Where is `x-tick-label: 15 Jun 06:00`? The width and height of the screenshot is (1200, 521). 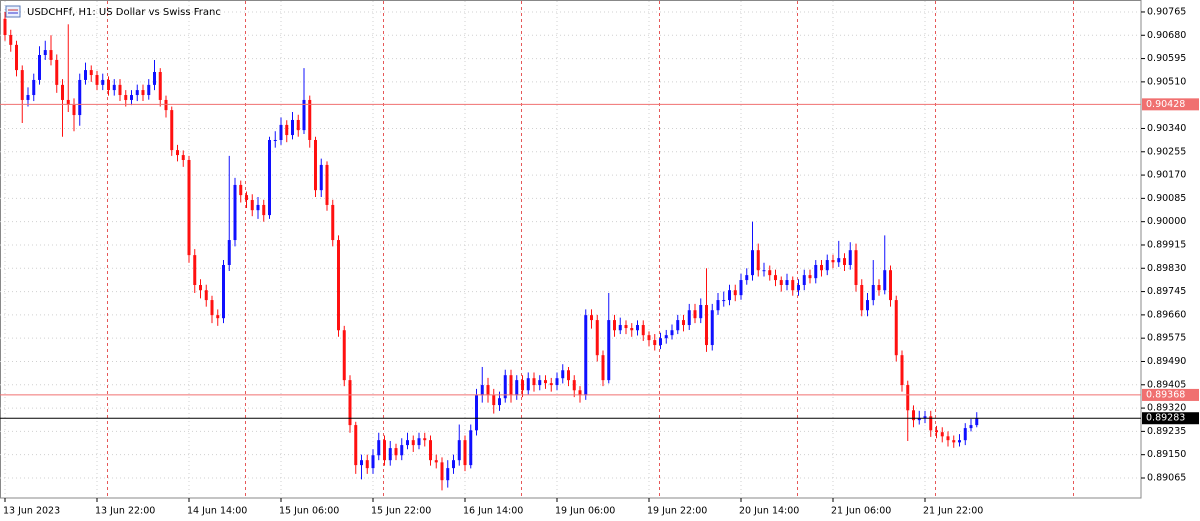
x-tick-label: 15 Jun 06:00 is located at coordinates (309, 511).